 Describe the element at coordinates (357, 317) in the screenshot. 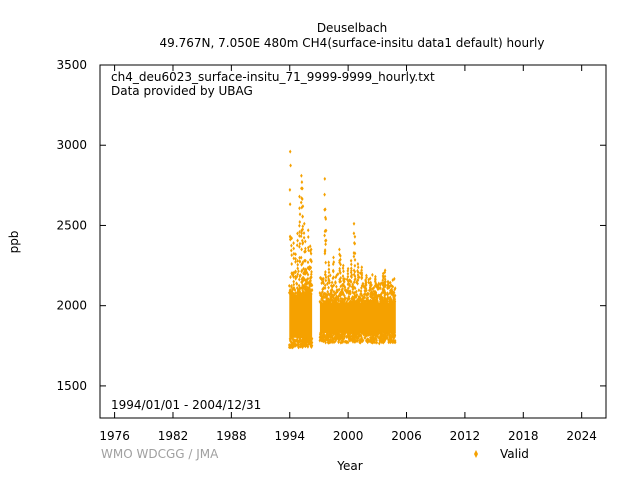

I see `data-band` at that location.